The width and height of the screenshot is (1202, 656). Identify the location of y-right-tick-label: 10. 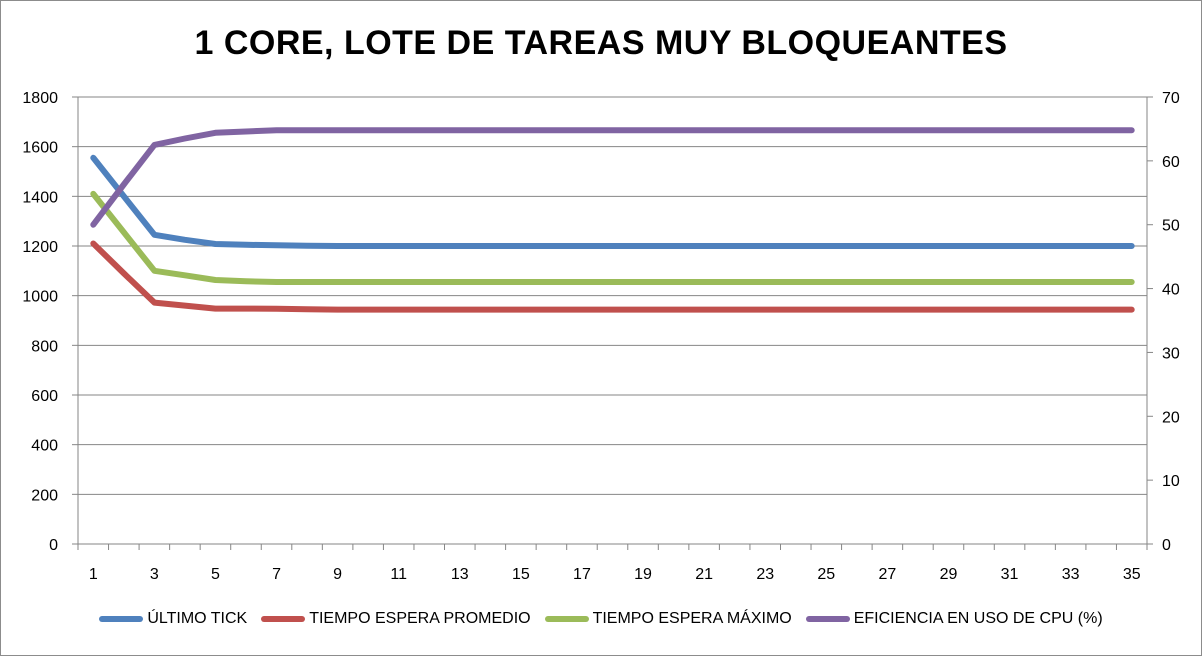
(1171, 481).